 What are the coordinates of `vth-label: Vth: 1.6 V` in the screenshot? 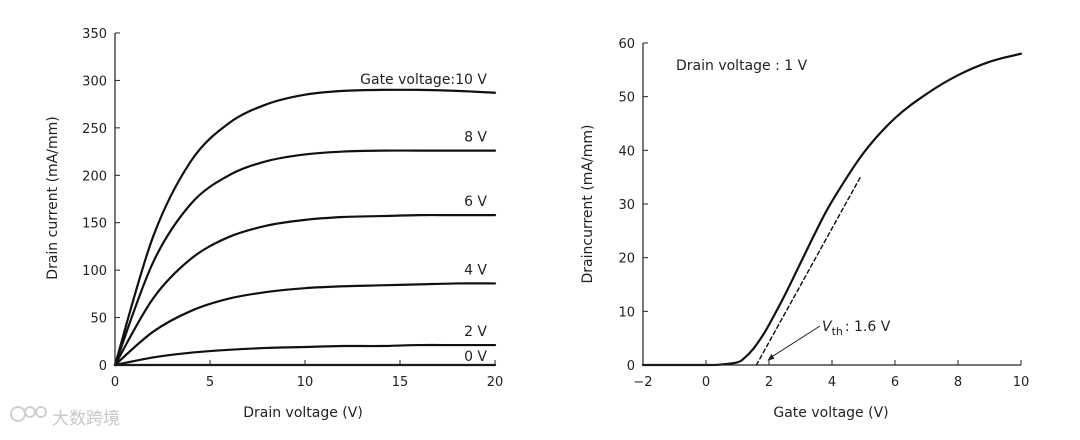 It's located at (856, 328).